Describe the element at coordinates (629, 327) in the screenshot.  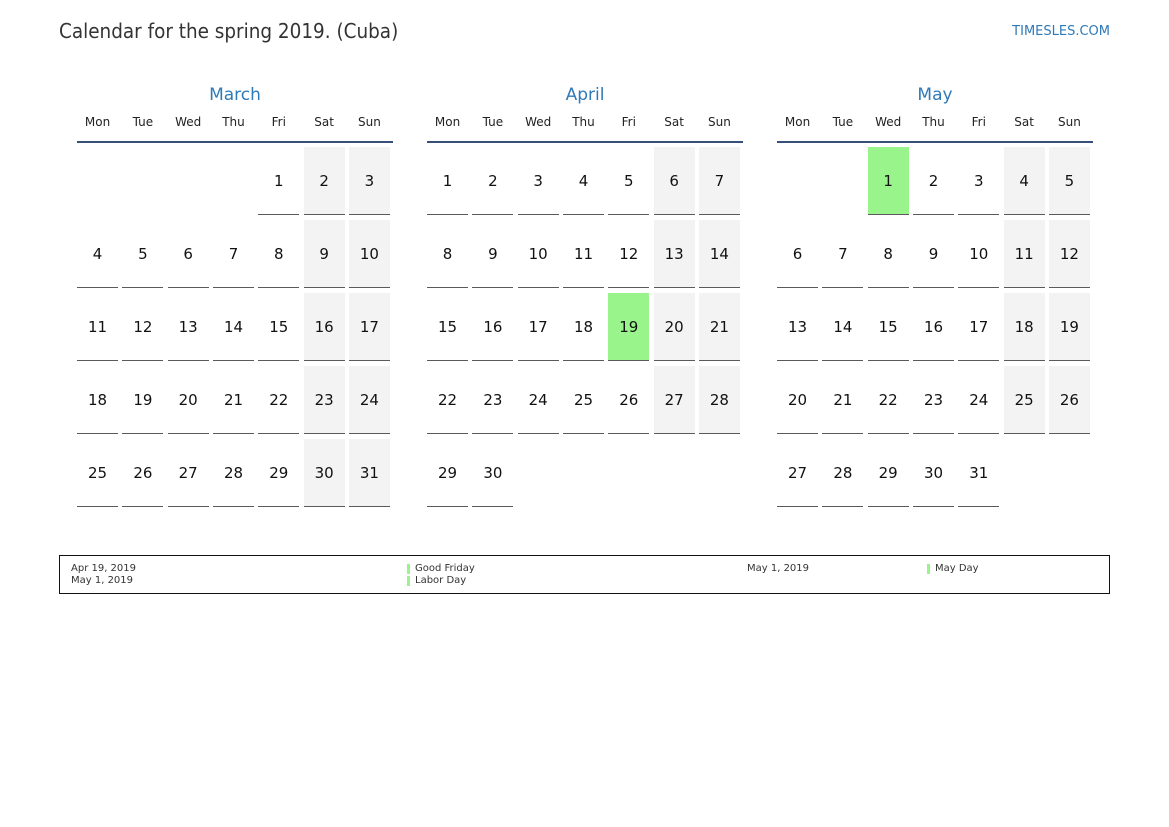
I see `holiday-day-cell: 19` at that location.